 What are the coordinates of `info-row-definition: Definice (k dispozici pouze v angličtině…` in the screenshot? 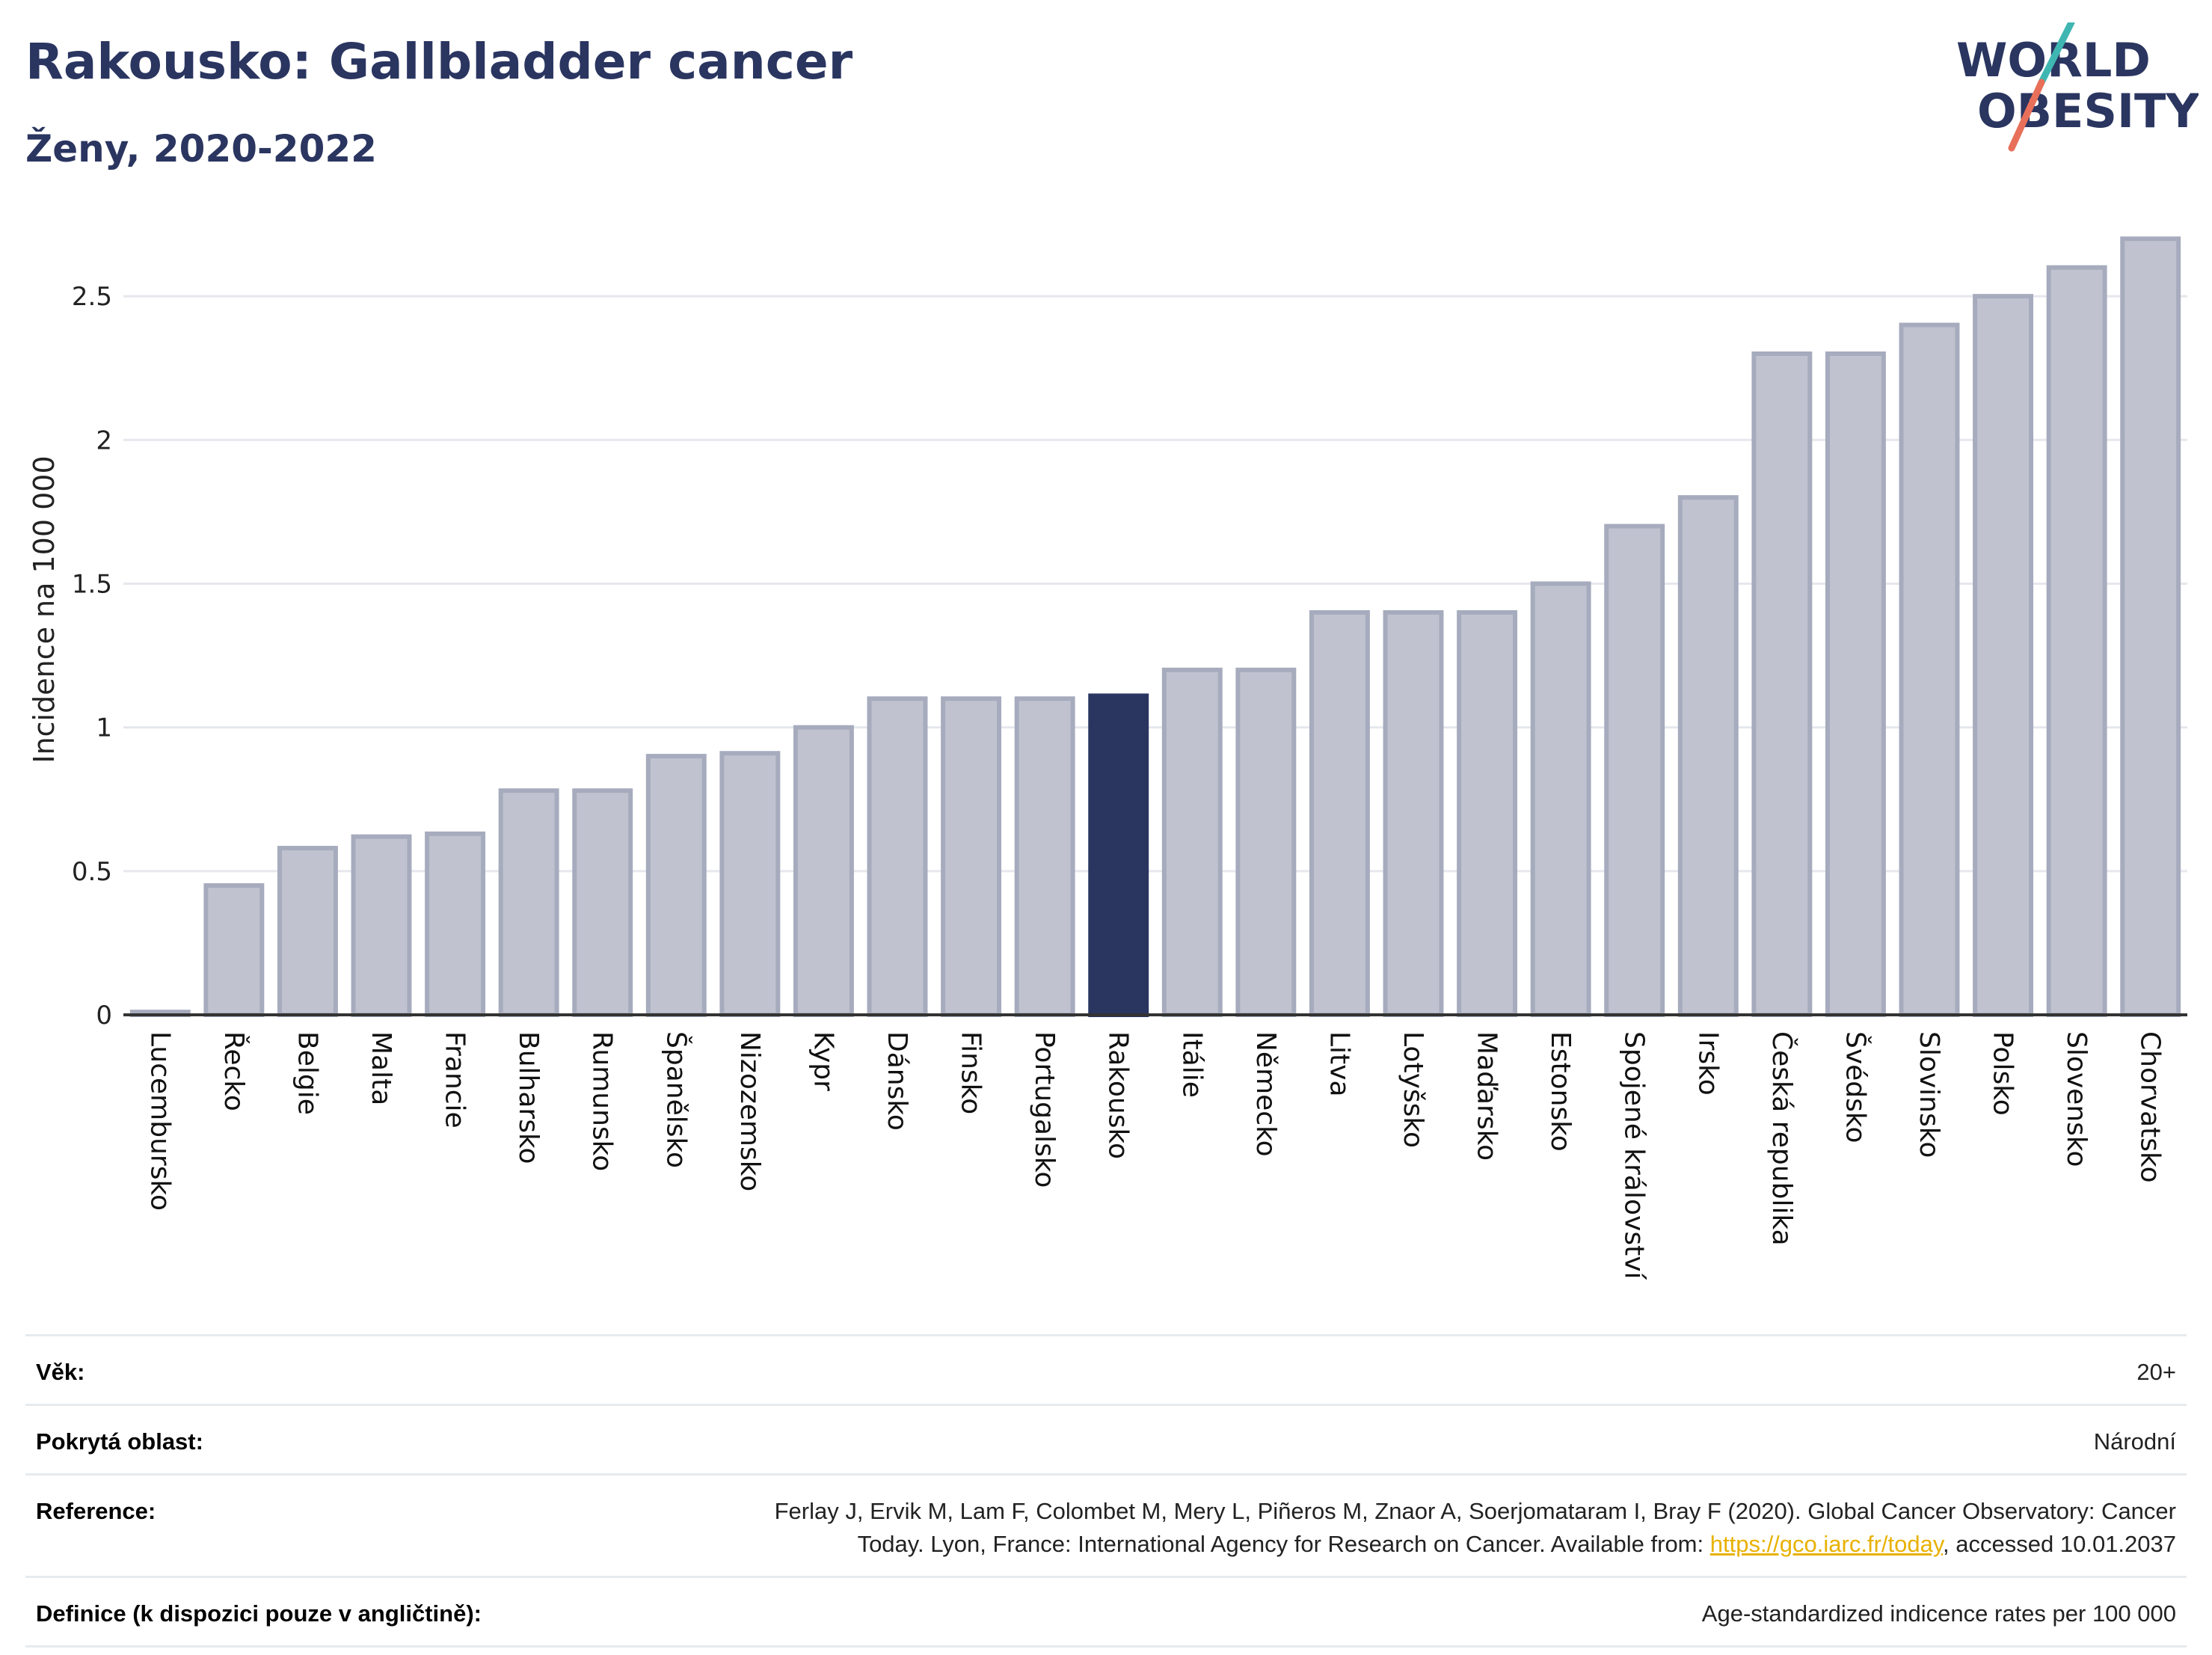 It's located at (1106, 1612).